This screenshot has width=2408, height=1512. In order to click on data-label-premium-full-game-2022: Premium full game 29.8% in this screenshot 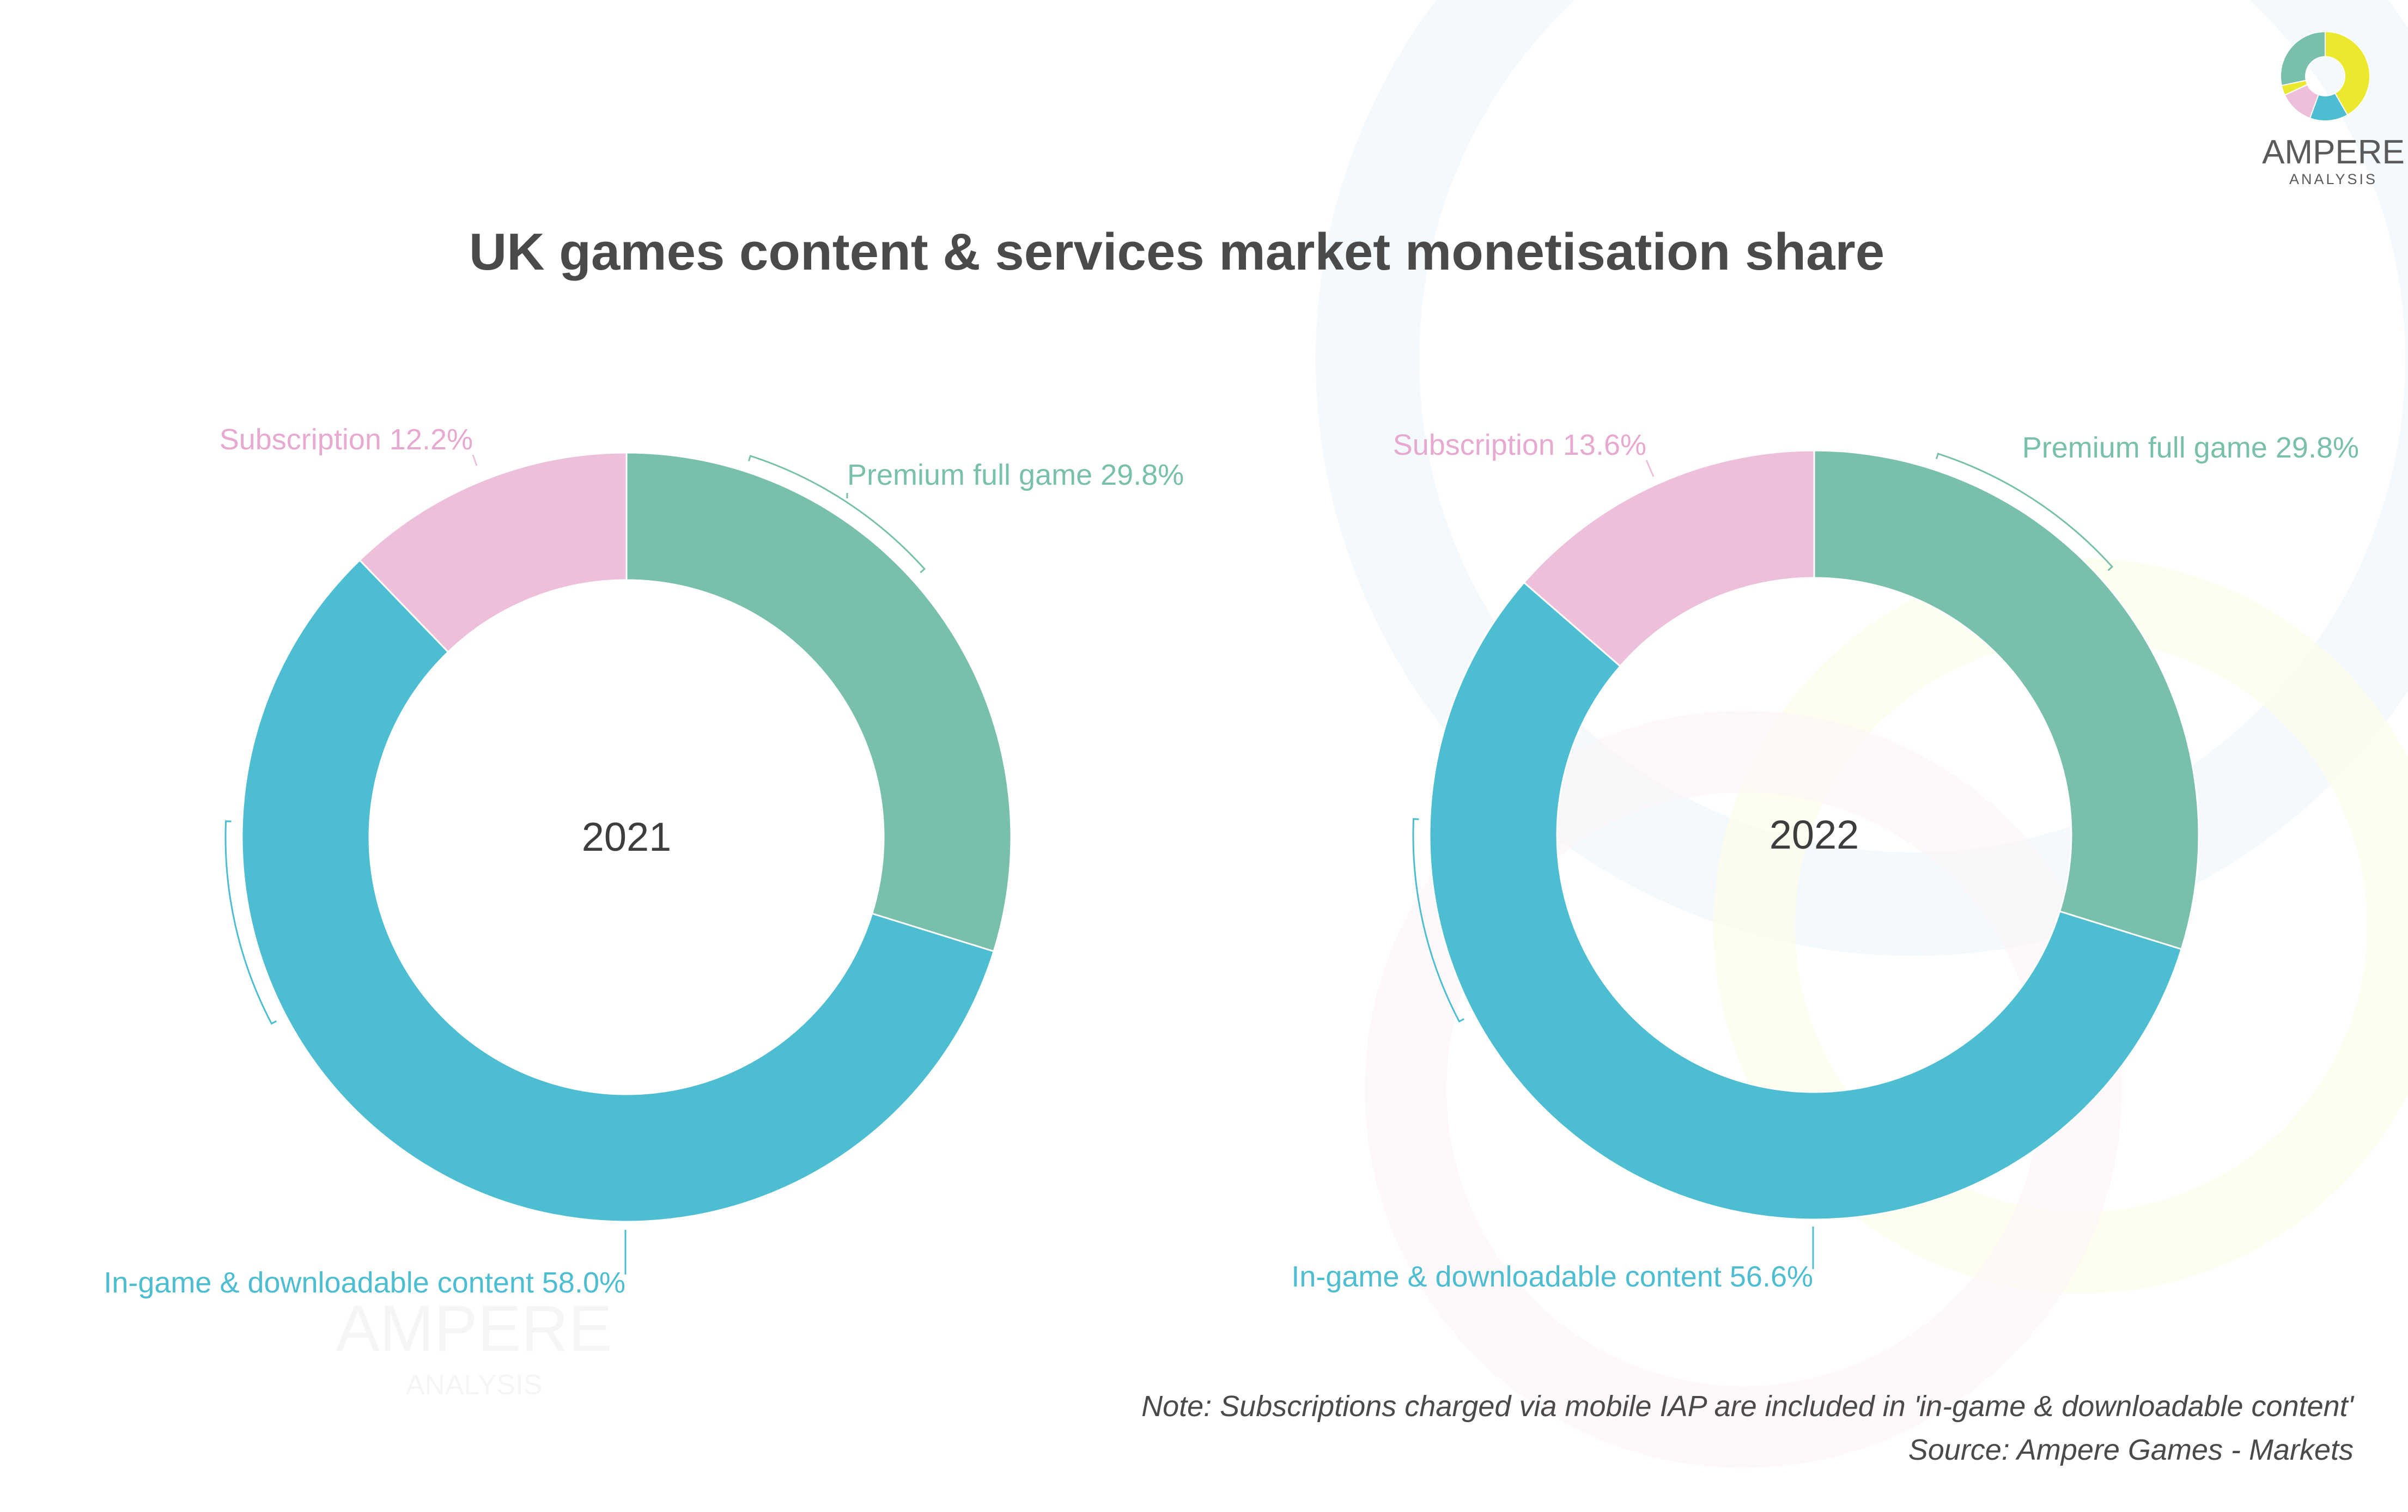, I will do `click(2190, 447)`.